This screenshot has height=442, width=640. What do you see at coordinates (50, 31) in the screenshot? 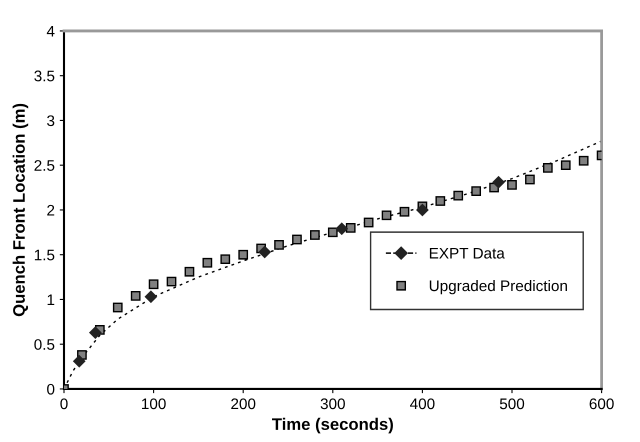
I see `y-tick-label: 4` at bounding box center [50, 31].